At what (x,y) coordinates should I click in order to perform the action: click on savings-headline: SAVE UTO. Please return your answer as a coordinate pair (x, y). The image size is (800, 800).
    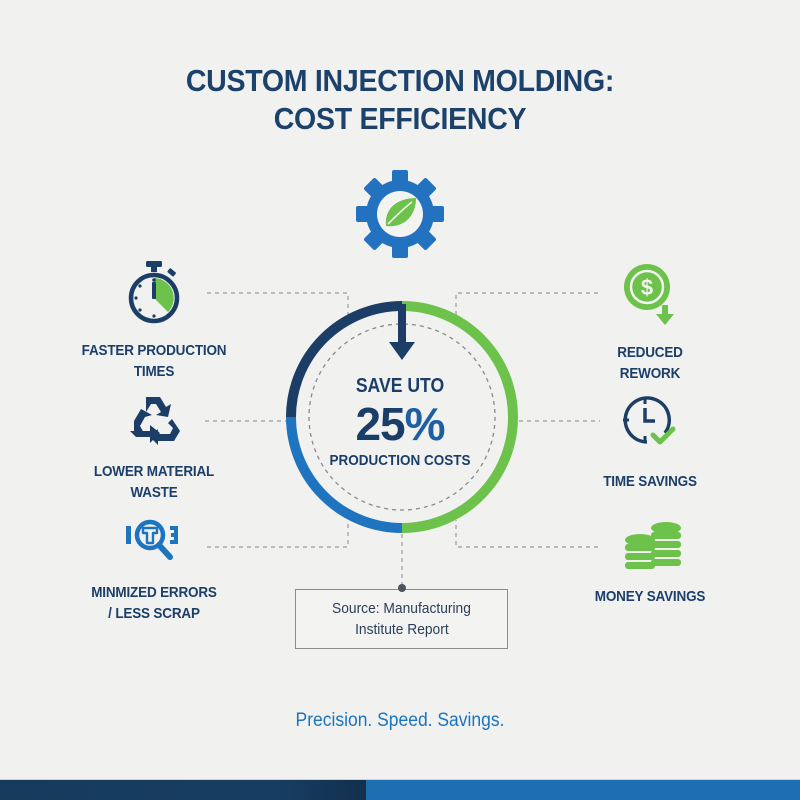
    Looking at the image, I should click on (400, 386).